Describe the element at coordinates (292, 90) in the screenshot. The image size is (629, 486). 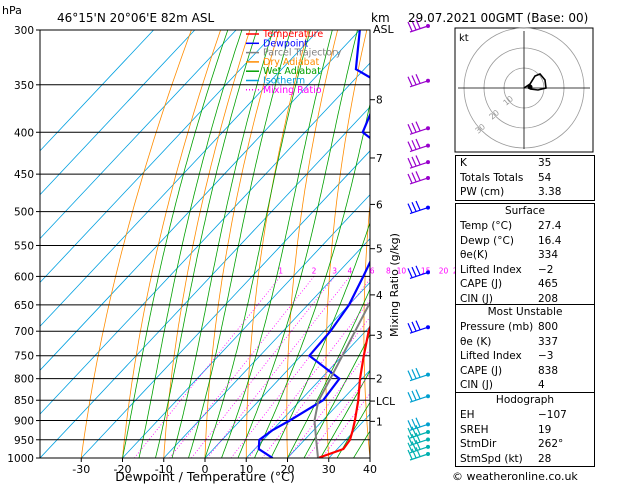
I see `legend-label: Mixing Ratio` at that location.